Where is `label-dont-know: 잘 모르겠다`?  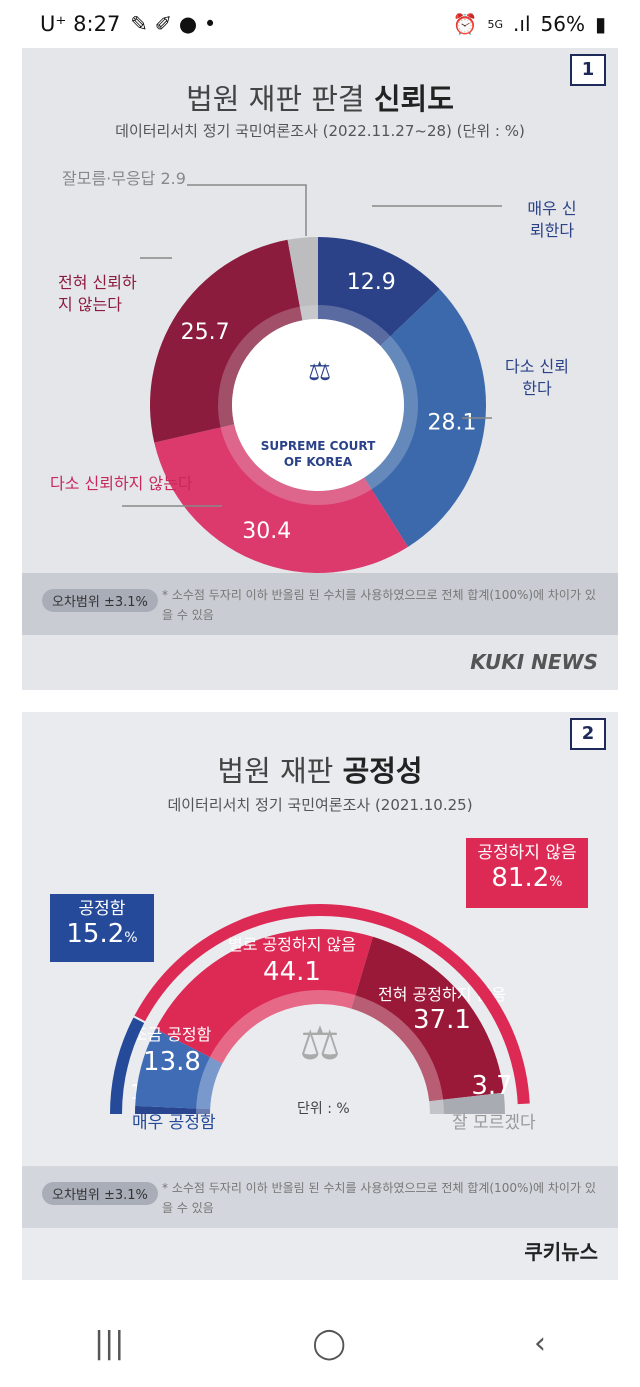
label-dont-know: 잘 모르겠다 is located at coordinates (494, 1123).